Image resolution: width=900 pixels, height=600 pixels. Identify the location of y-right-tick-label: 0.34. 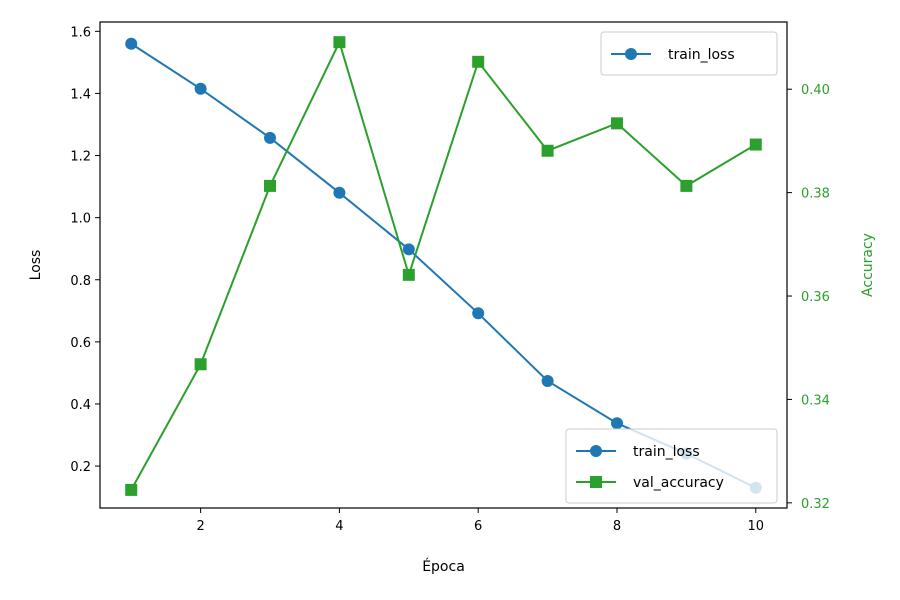
(815, 400).